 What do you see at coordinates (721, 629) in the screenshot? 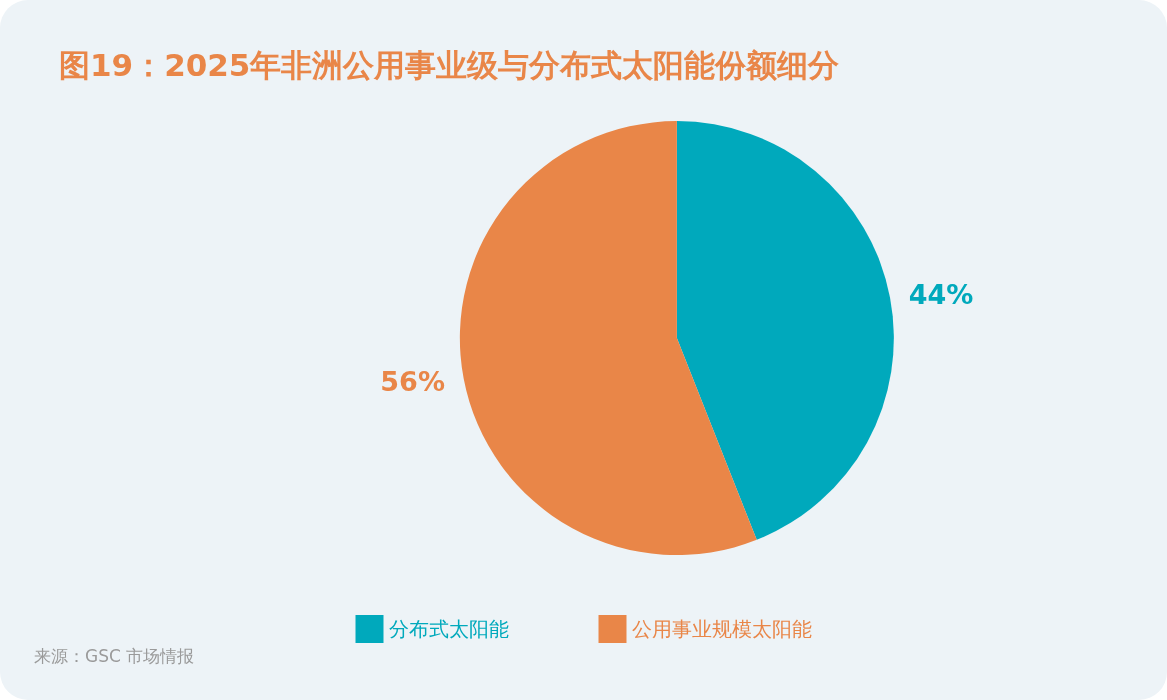
I see `legend-label: 公用事业规模太阳能` at bounding box center [721, 629].